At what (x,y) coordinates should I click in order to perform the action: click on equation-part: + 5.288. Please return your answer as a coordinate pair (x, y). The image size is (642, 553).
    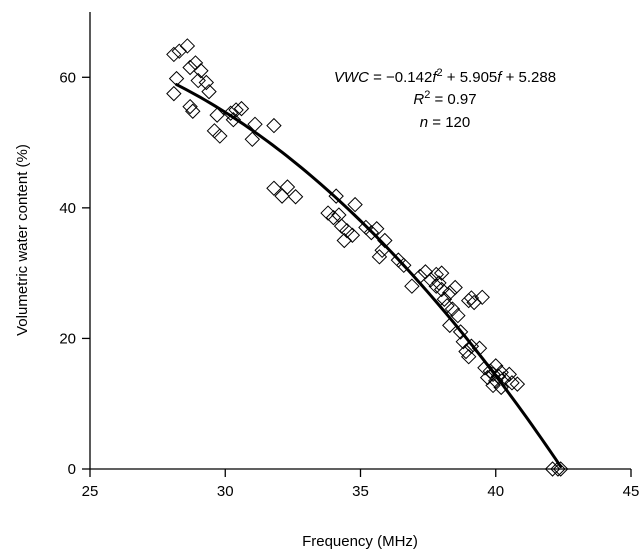
    Looking at the image, I should click on (528, 77).